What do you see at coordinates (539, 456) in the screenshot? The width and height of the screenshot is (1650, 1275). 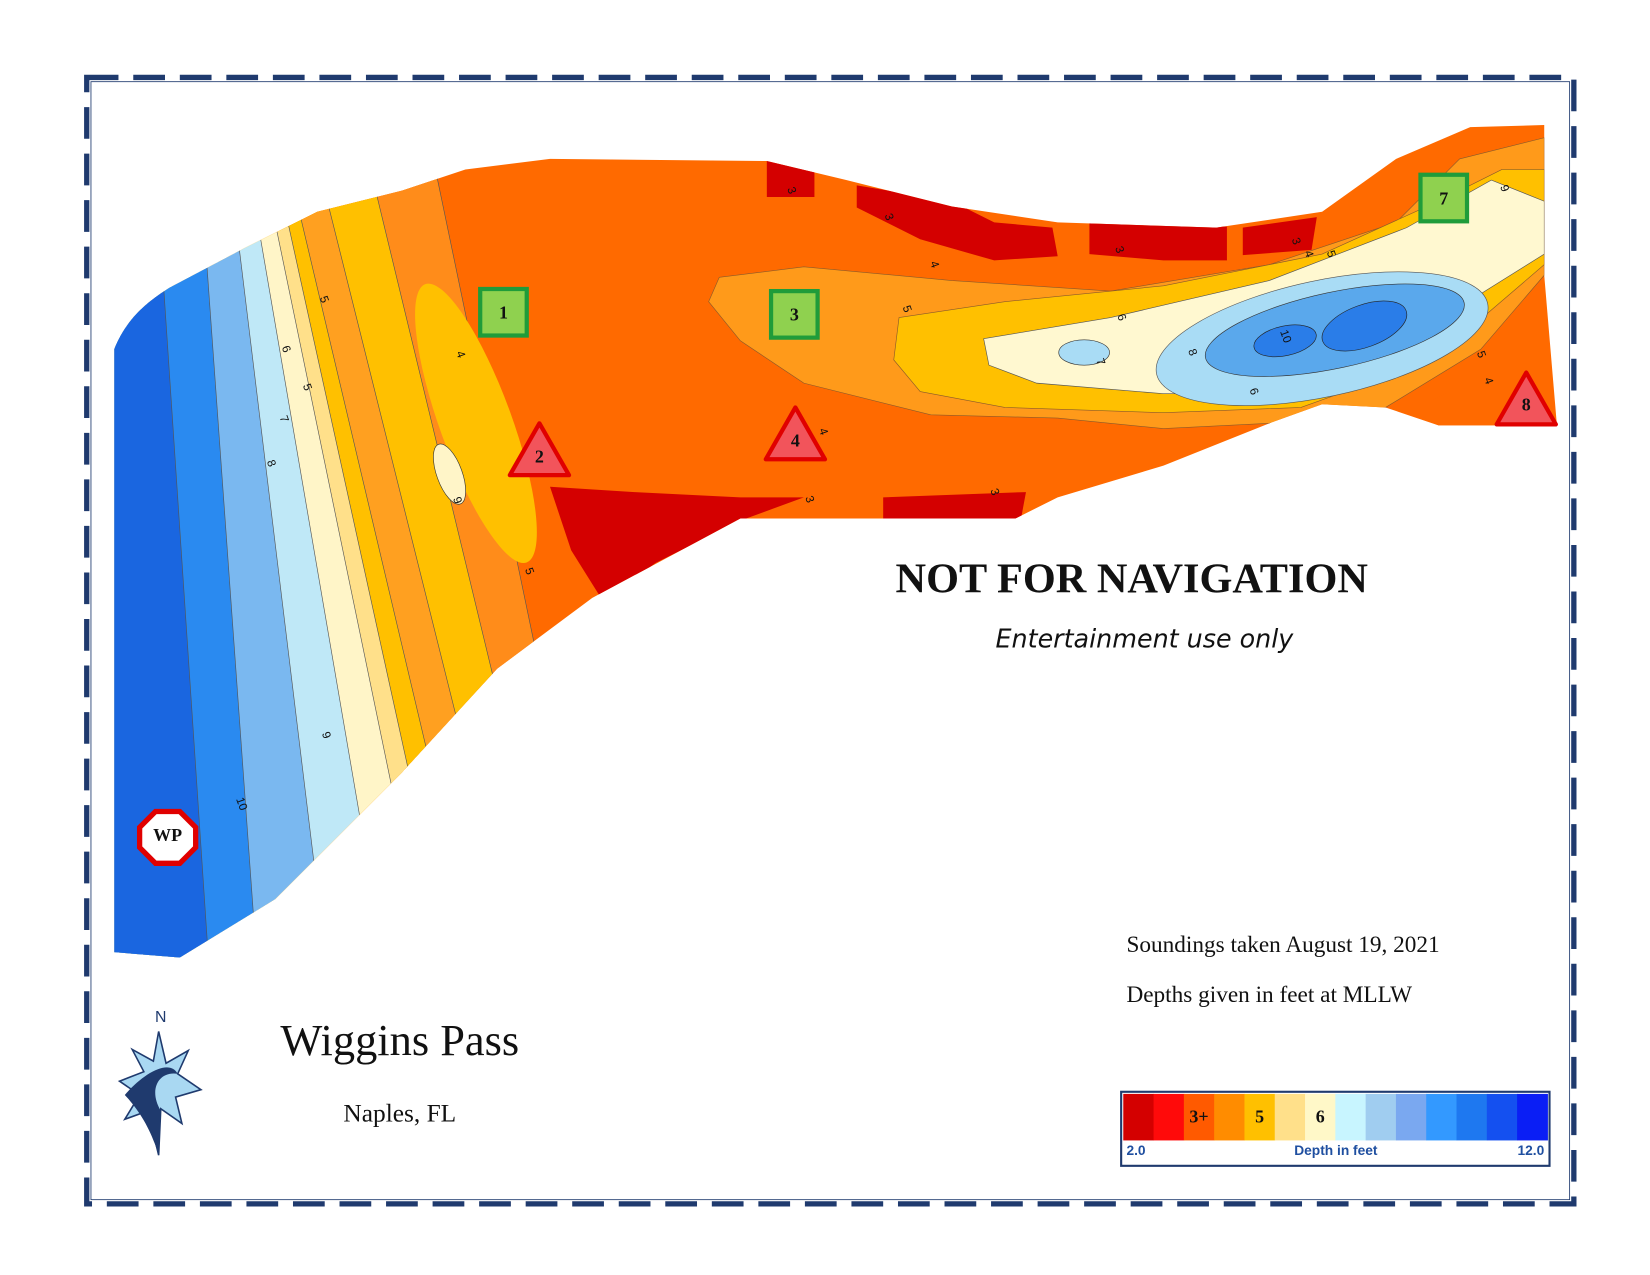 I see `marker-label: 2` at bounding box center [539, 456].